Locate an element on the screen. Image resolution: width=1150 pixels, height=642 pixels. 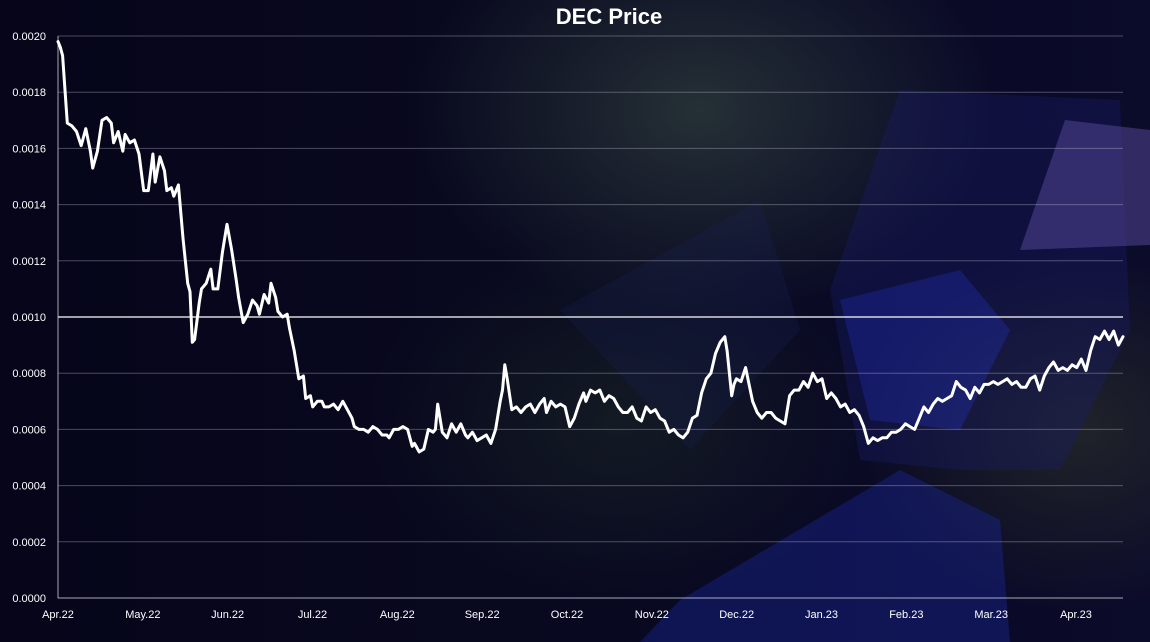
y-tick-label: 0.0004 is located at coordinates (29, 487).